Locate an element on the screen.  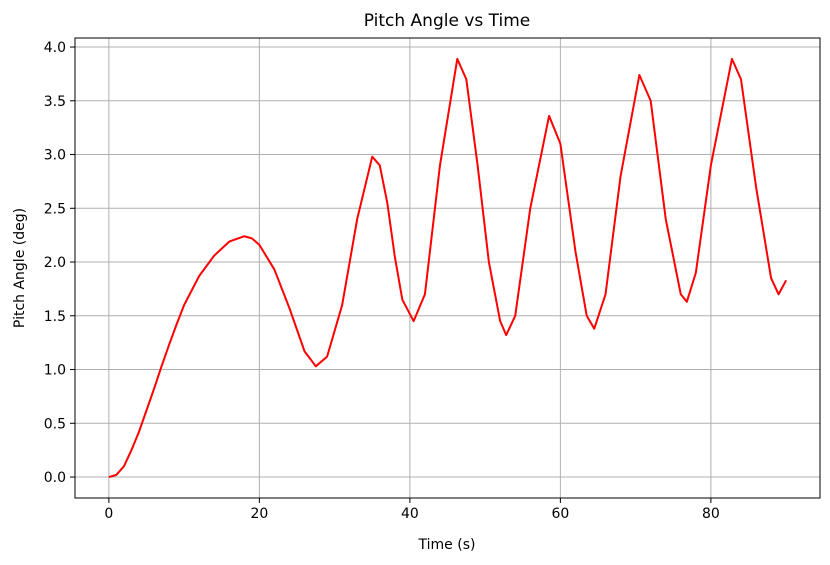
y-tick-label: 3.5 is located at coordinates (55, 102).